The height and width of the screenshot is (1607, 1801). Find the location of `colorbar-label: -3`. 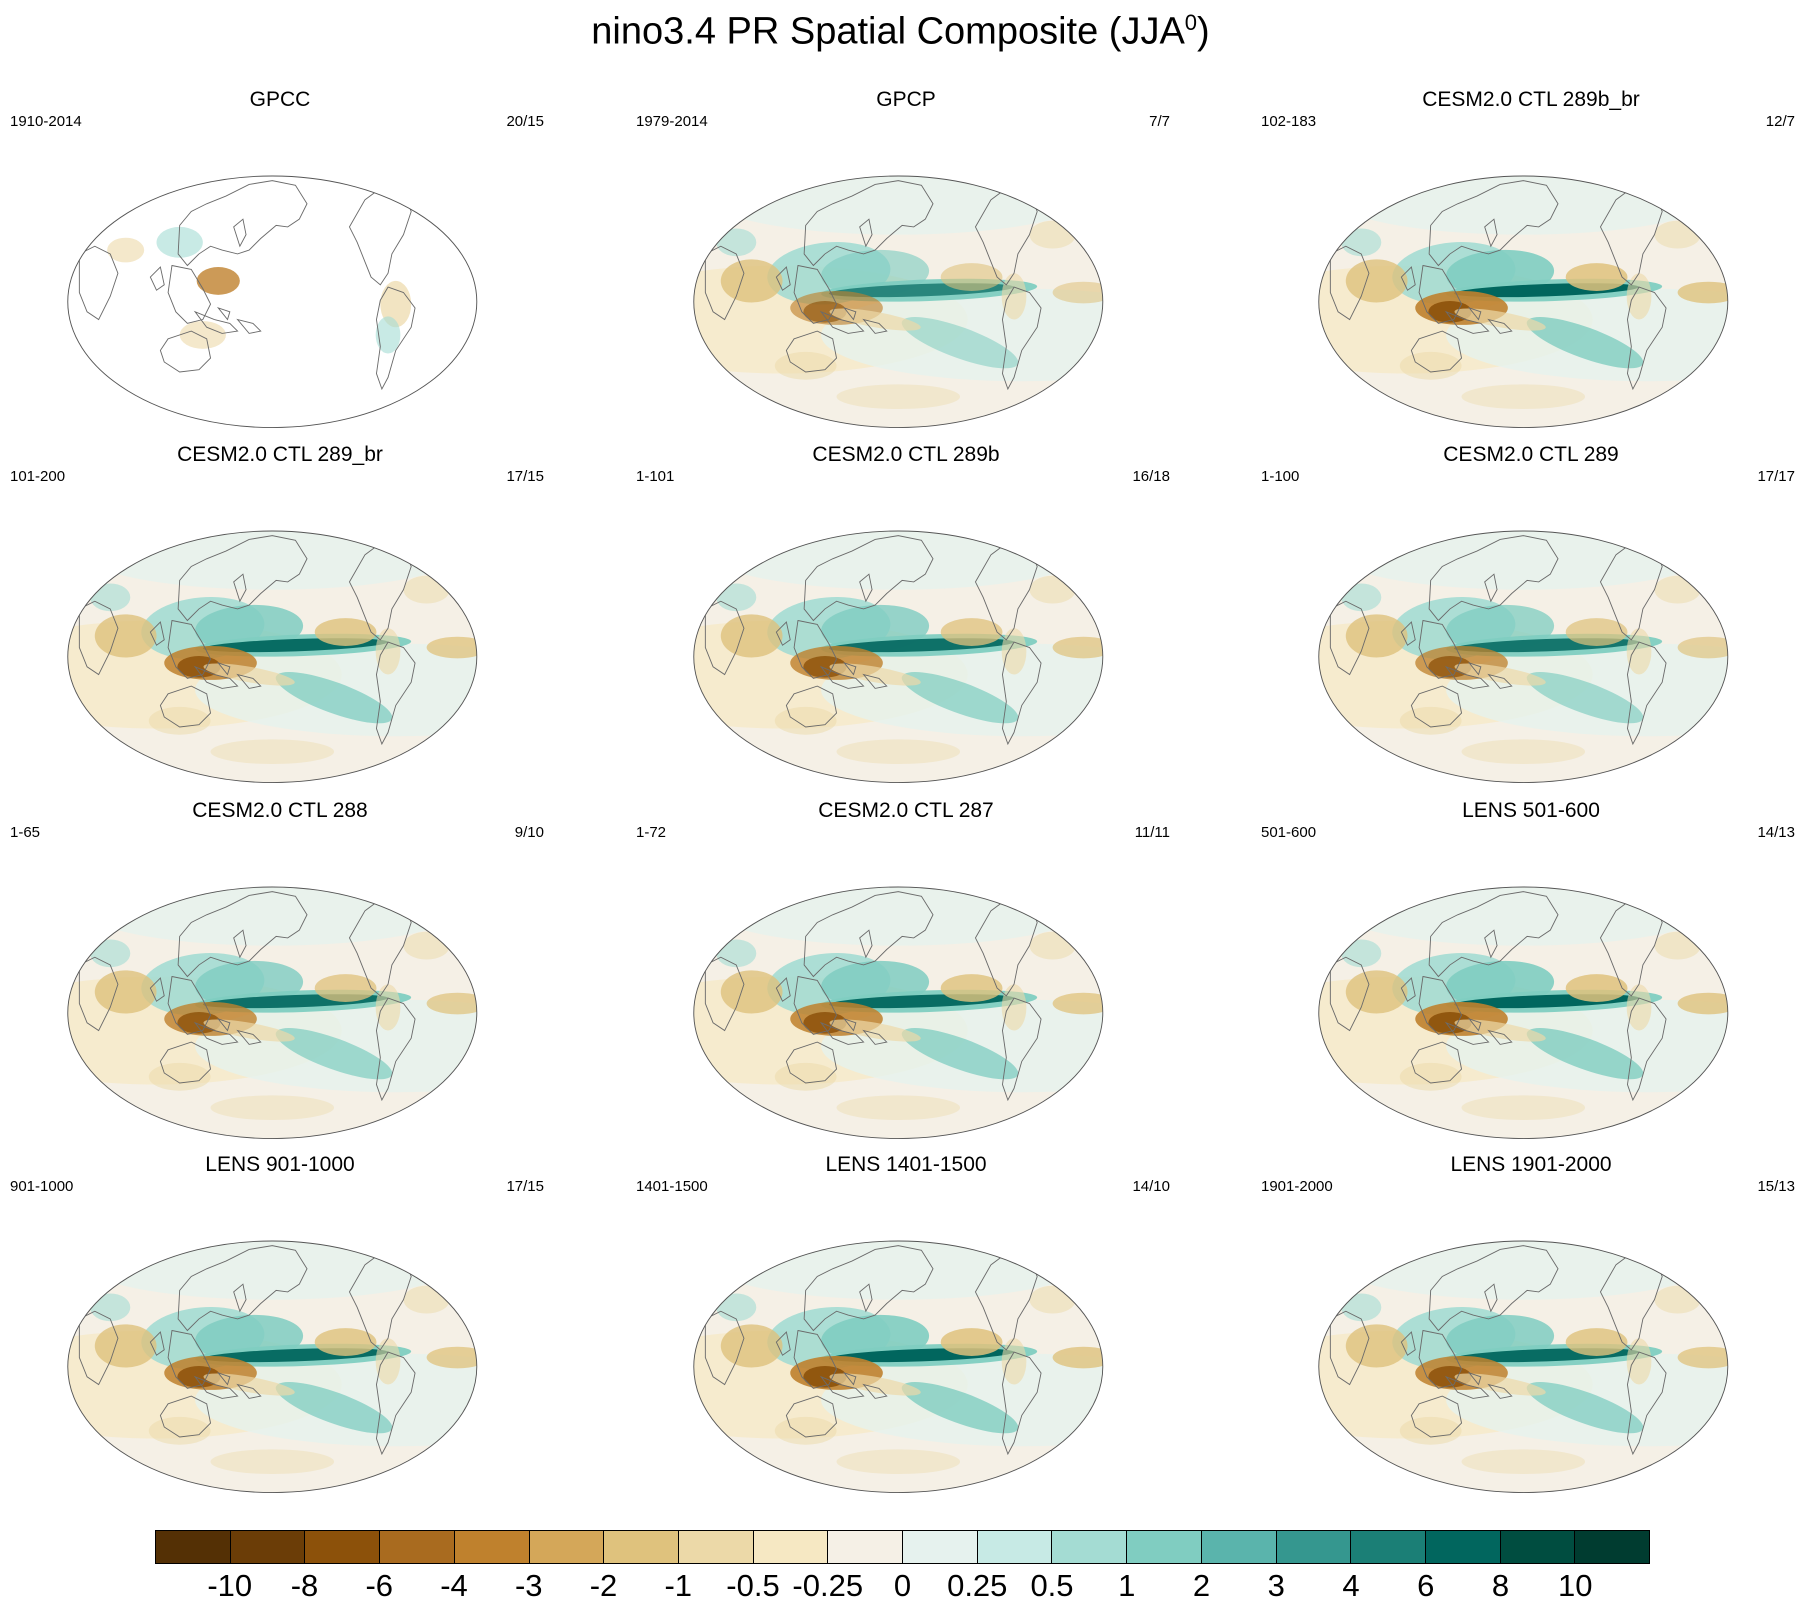

colorbar-label: -3 is located at coordinates (528, 1585).